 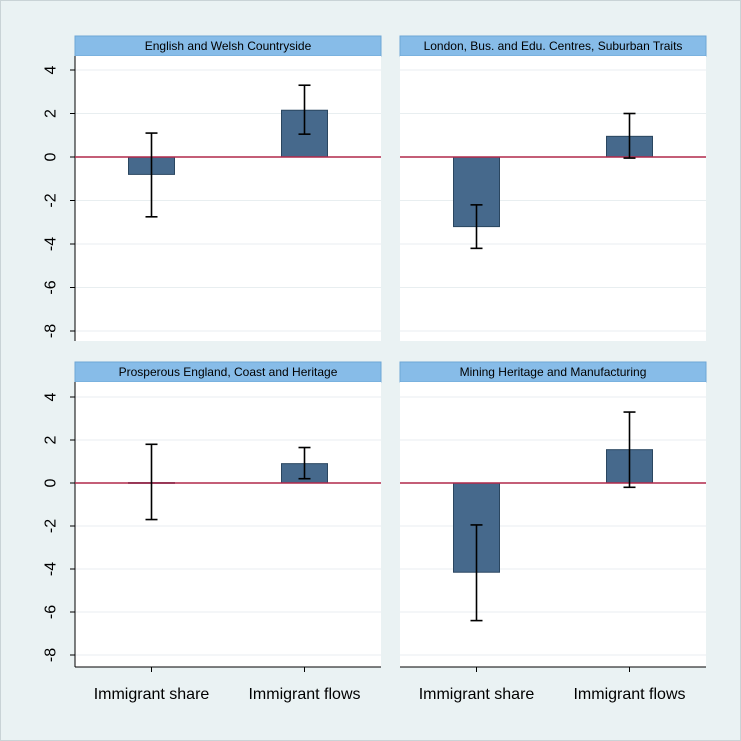 I want to click on panel-title: Mining Heritage and Manufacturing, so click(x=553, y=372).